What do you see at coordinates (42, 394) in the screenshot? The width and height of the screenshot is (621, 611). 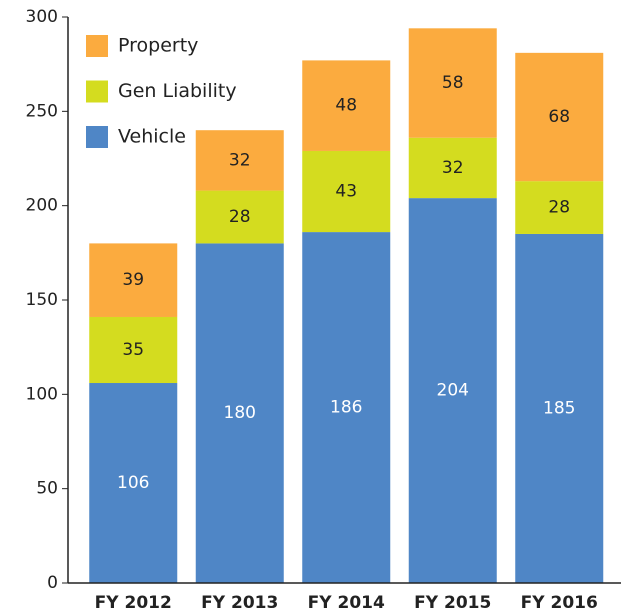 I see `y-tick-label: 100` at bounding box center [42, 394].